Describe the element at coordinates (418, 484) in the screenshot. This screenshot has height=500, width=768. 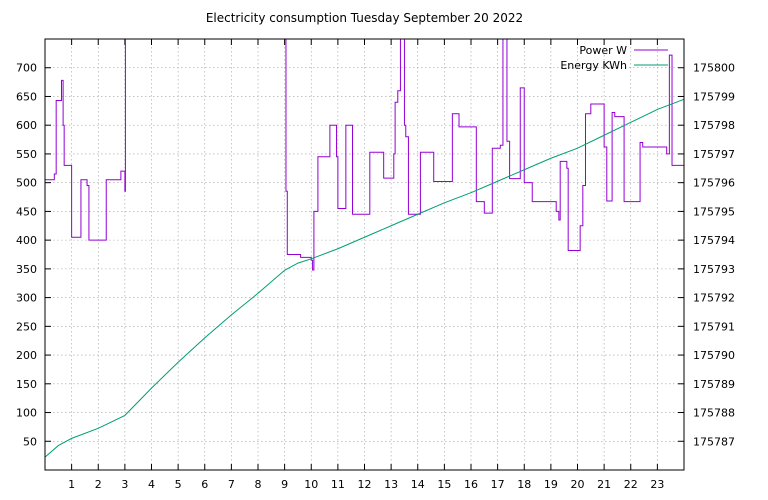
I see `x-tick-label: 14` at that location.